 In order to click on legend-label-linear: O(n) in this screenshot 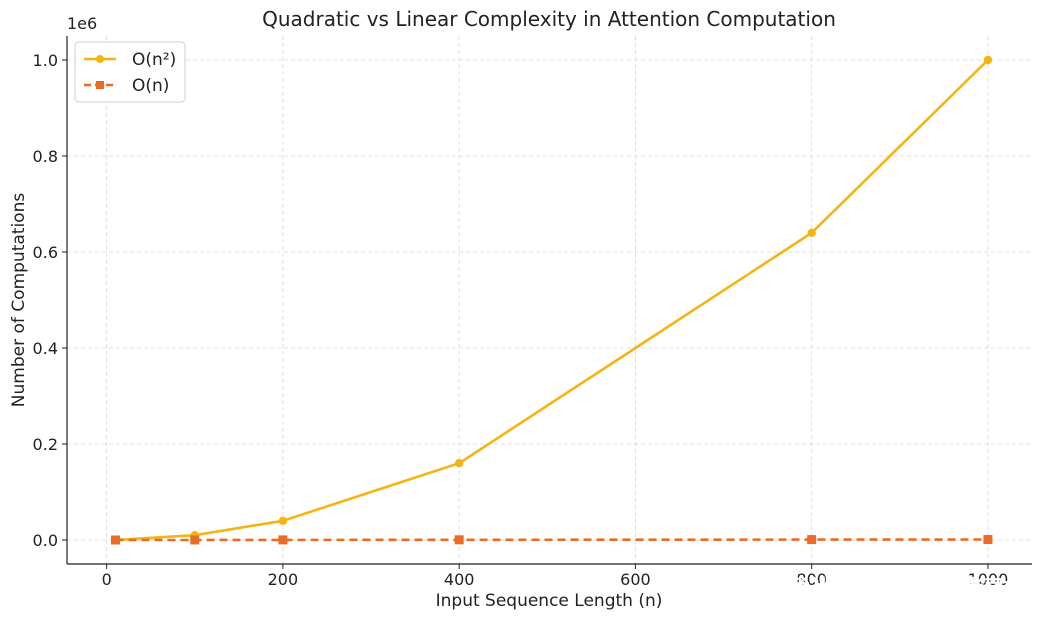, I will do `click(150, 86)`.